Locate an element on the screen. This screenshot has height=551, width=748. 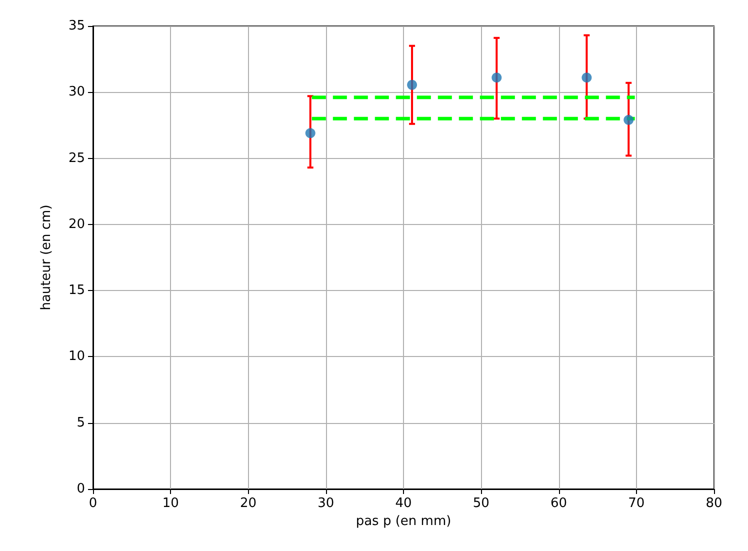
x-tick-label: 60 is located at coordinates (559, 503).